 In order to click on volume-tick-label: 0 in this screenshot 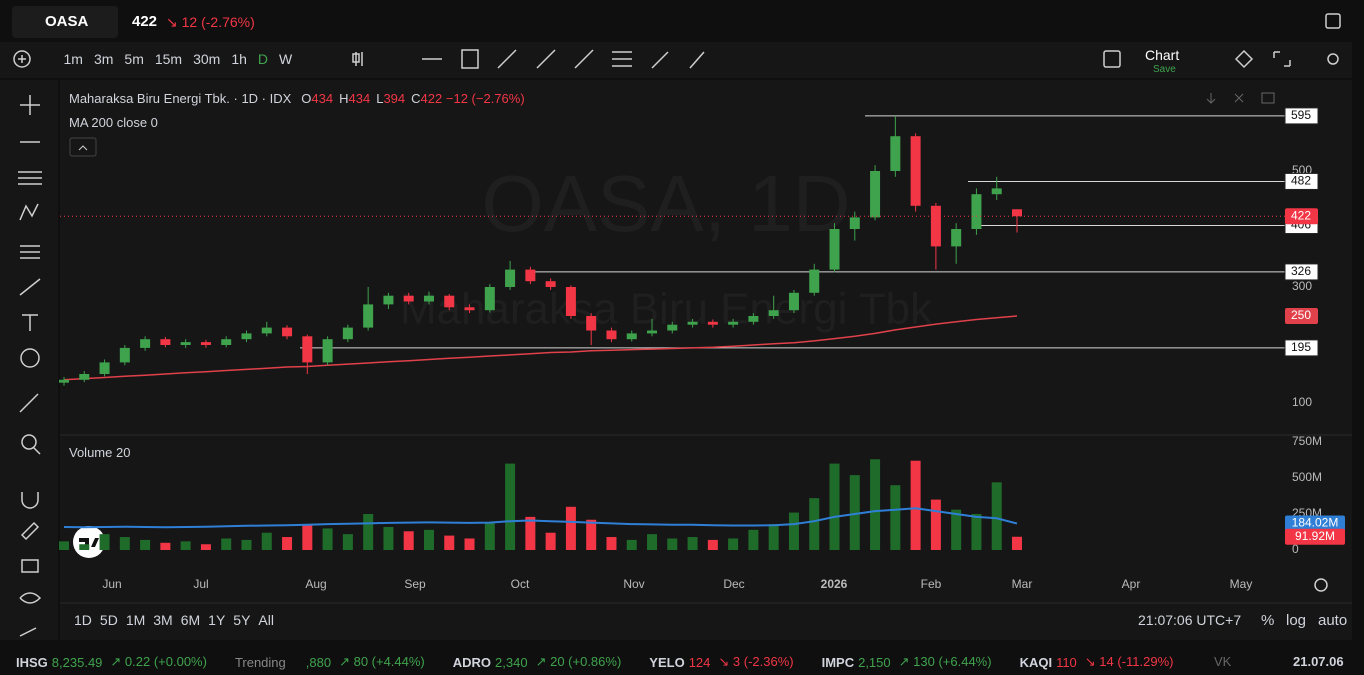, I will do `click(1295, 549)`.